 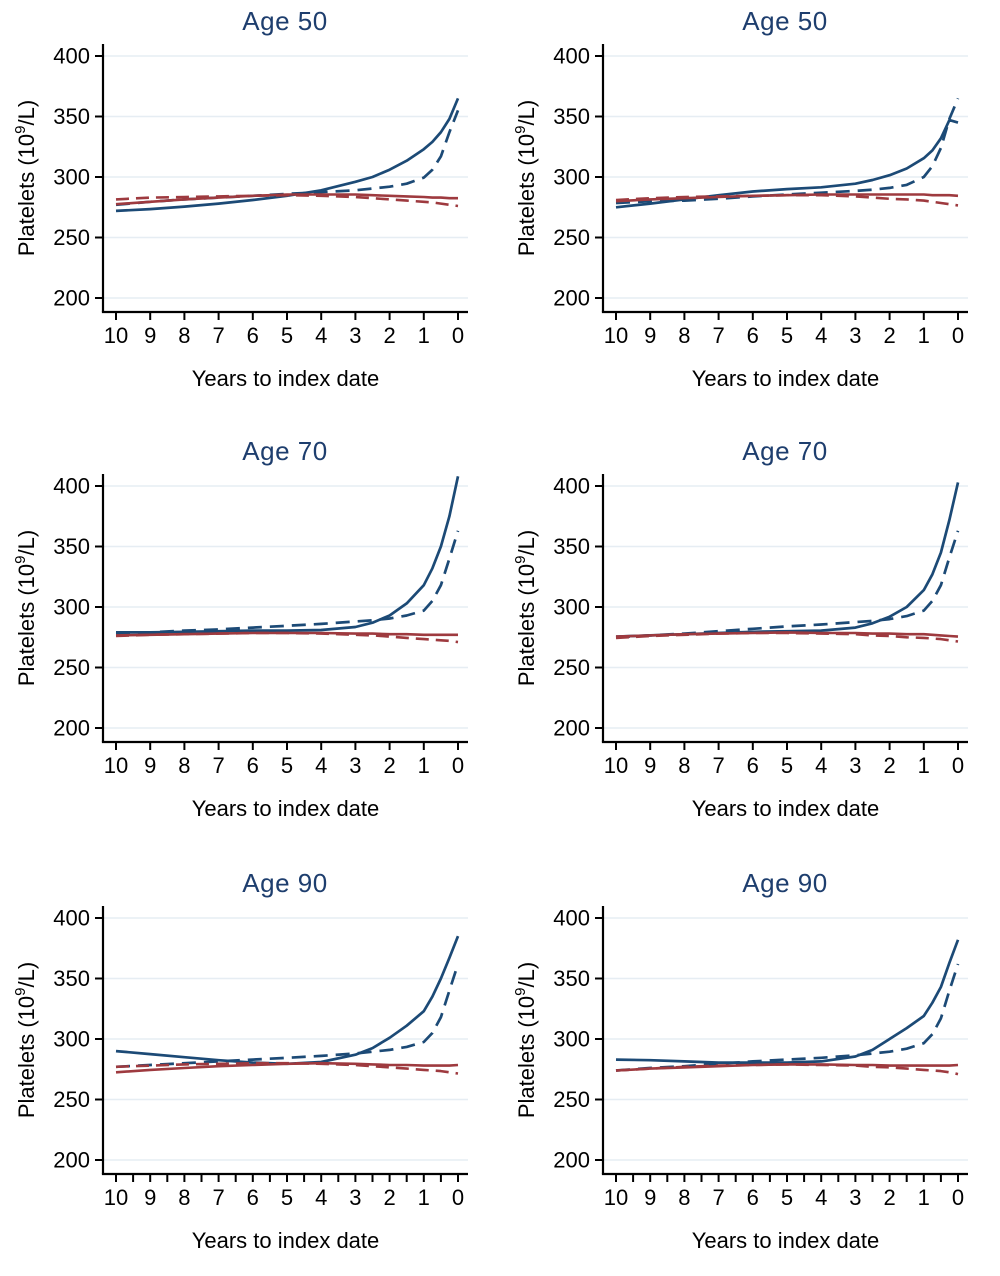 What do you see at coordinates (285, 883) in the screenshot?
I see `panel-title: Age 90` at bounding box center [285, 883].